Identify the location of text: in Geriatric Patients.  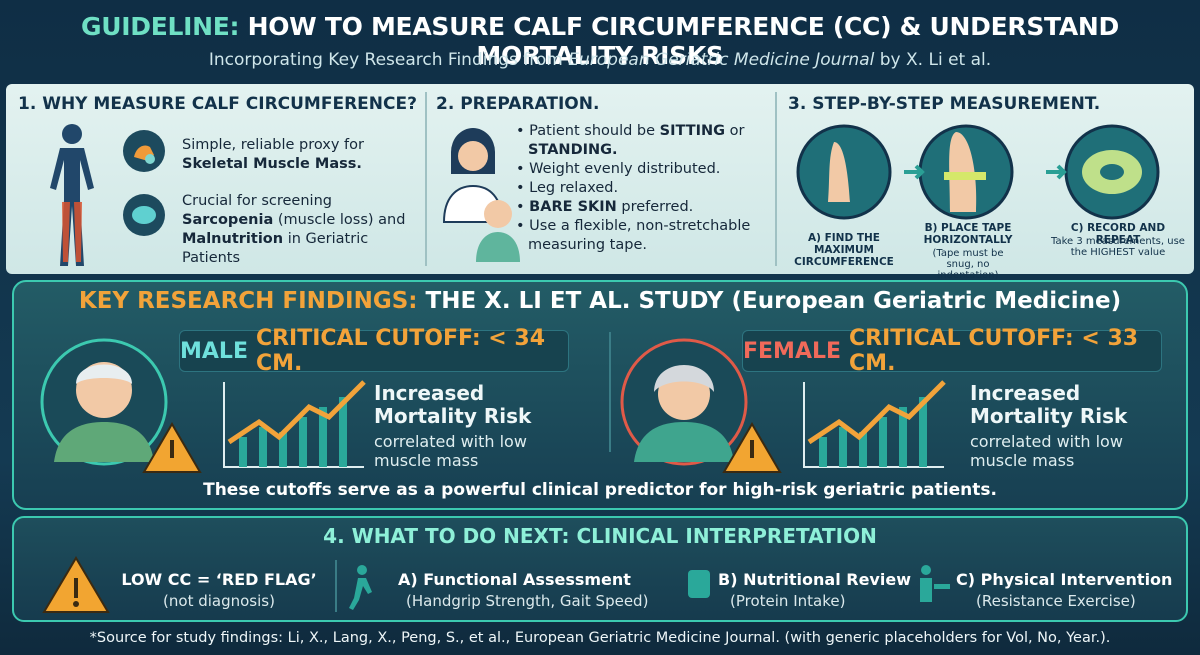
(275, 248).